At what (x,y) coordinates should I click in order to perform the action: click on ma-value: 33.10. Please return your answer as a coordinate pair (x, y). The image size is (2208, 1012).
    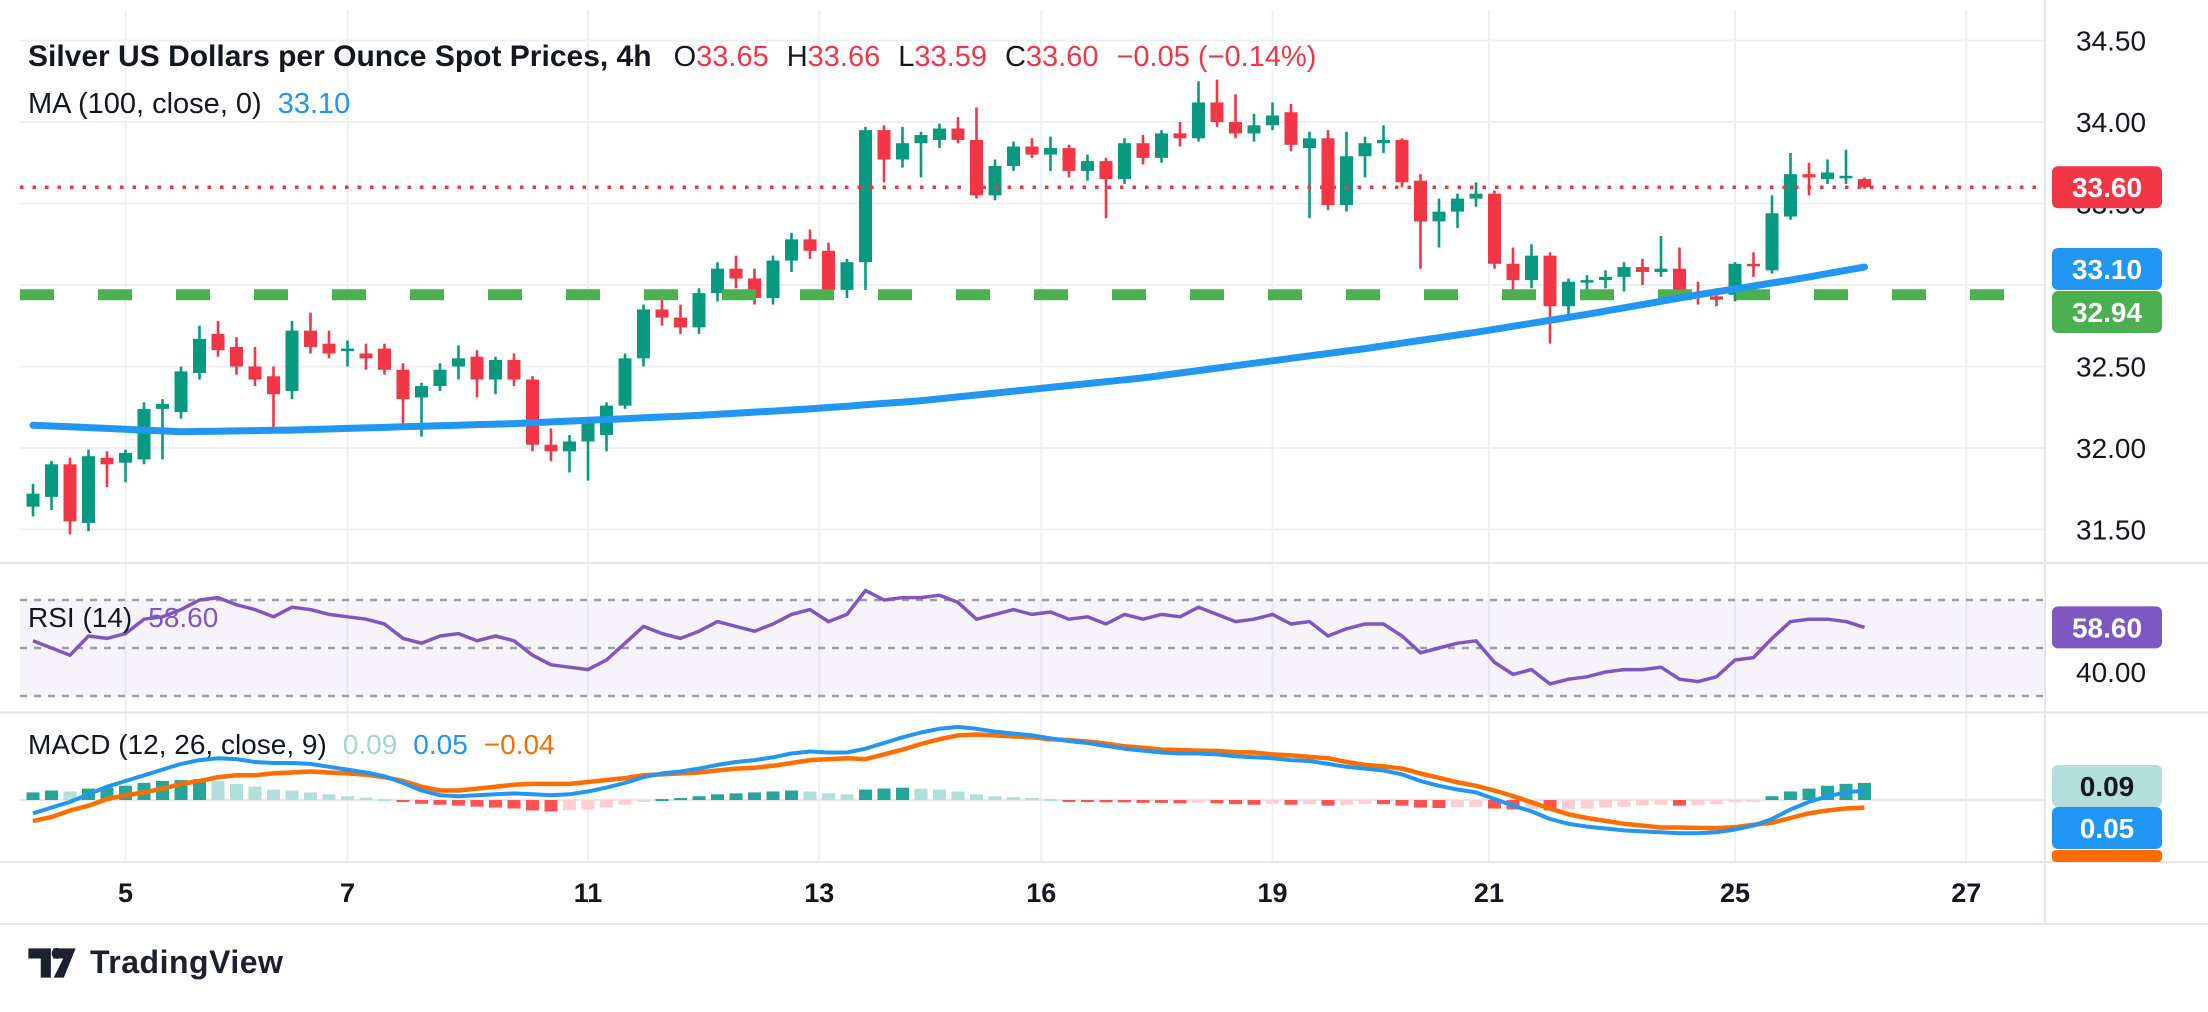
    Looking at the image, I should click on (314, 104).